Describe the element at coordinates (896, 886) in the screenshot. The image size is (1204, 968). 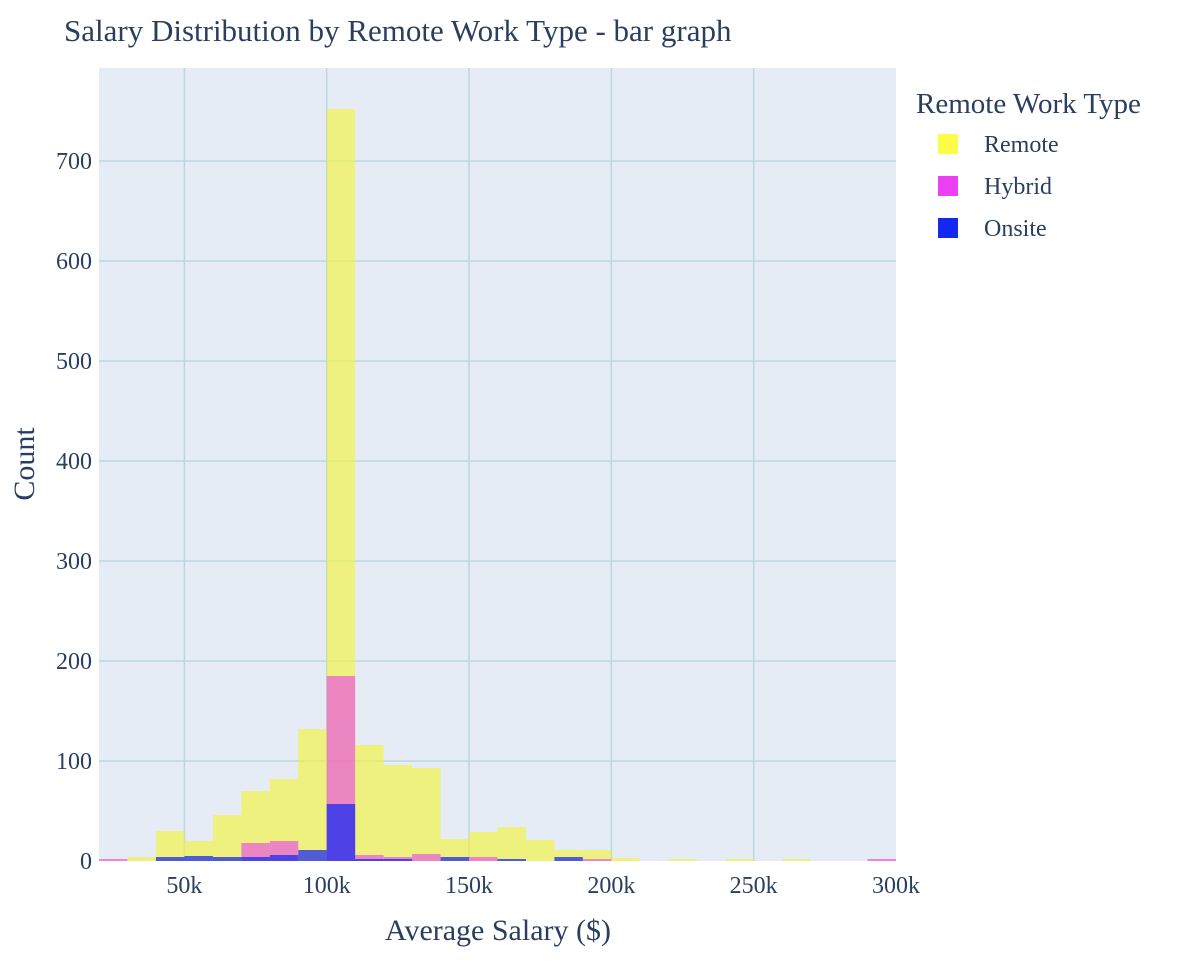
I see `x-tick-label: 300k` at that location.